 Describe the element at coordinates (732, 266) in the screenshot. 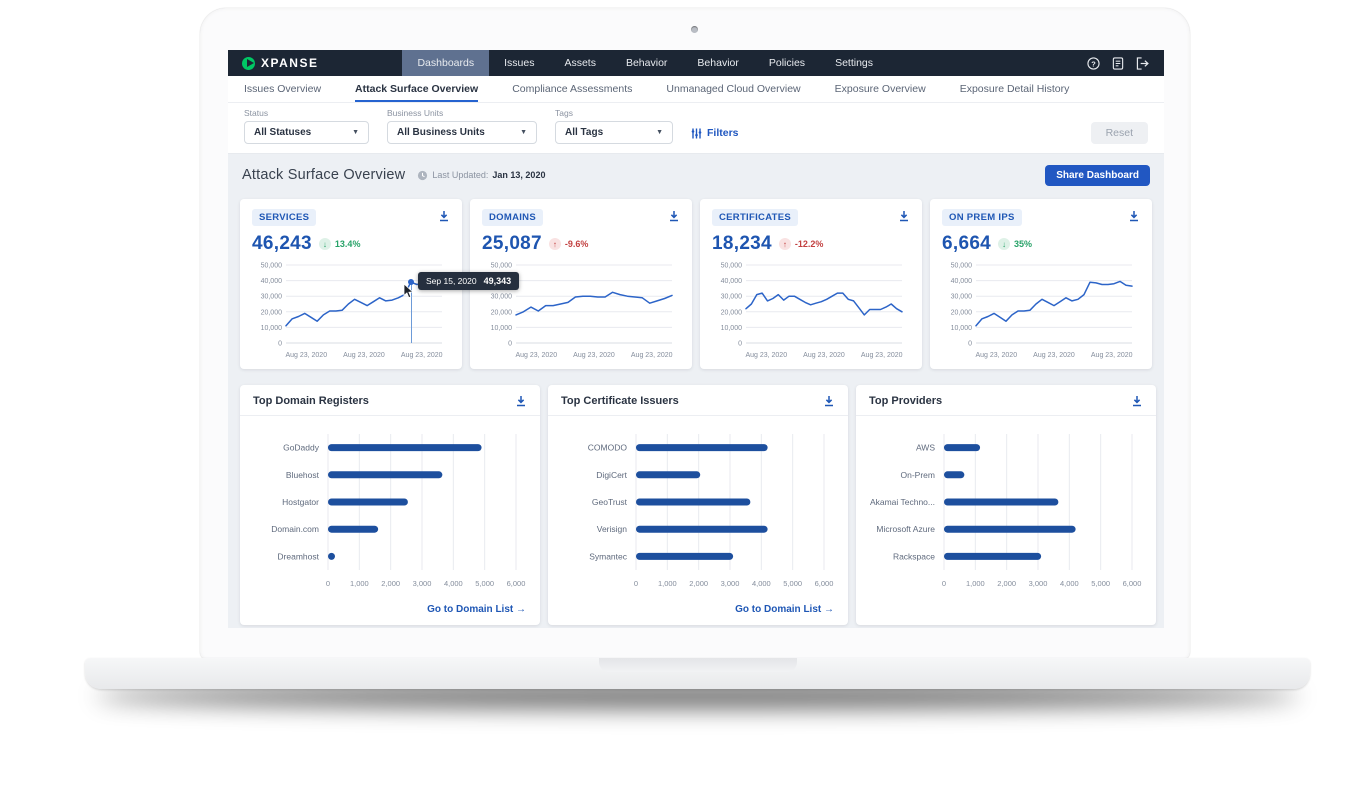

I see `svg-text: 50,000` at that location.